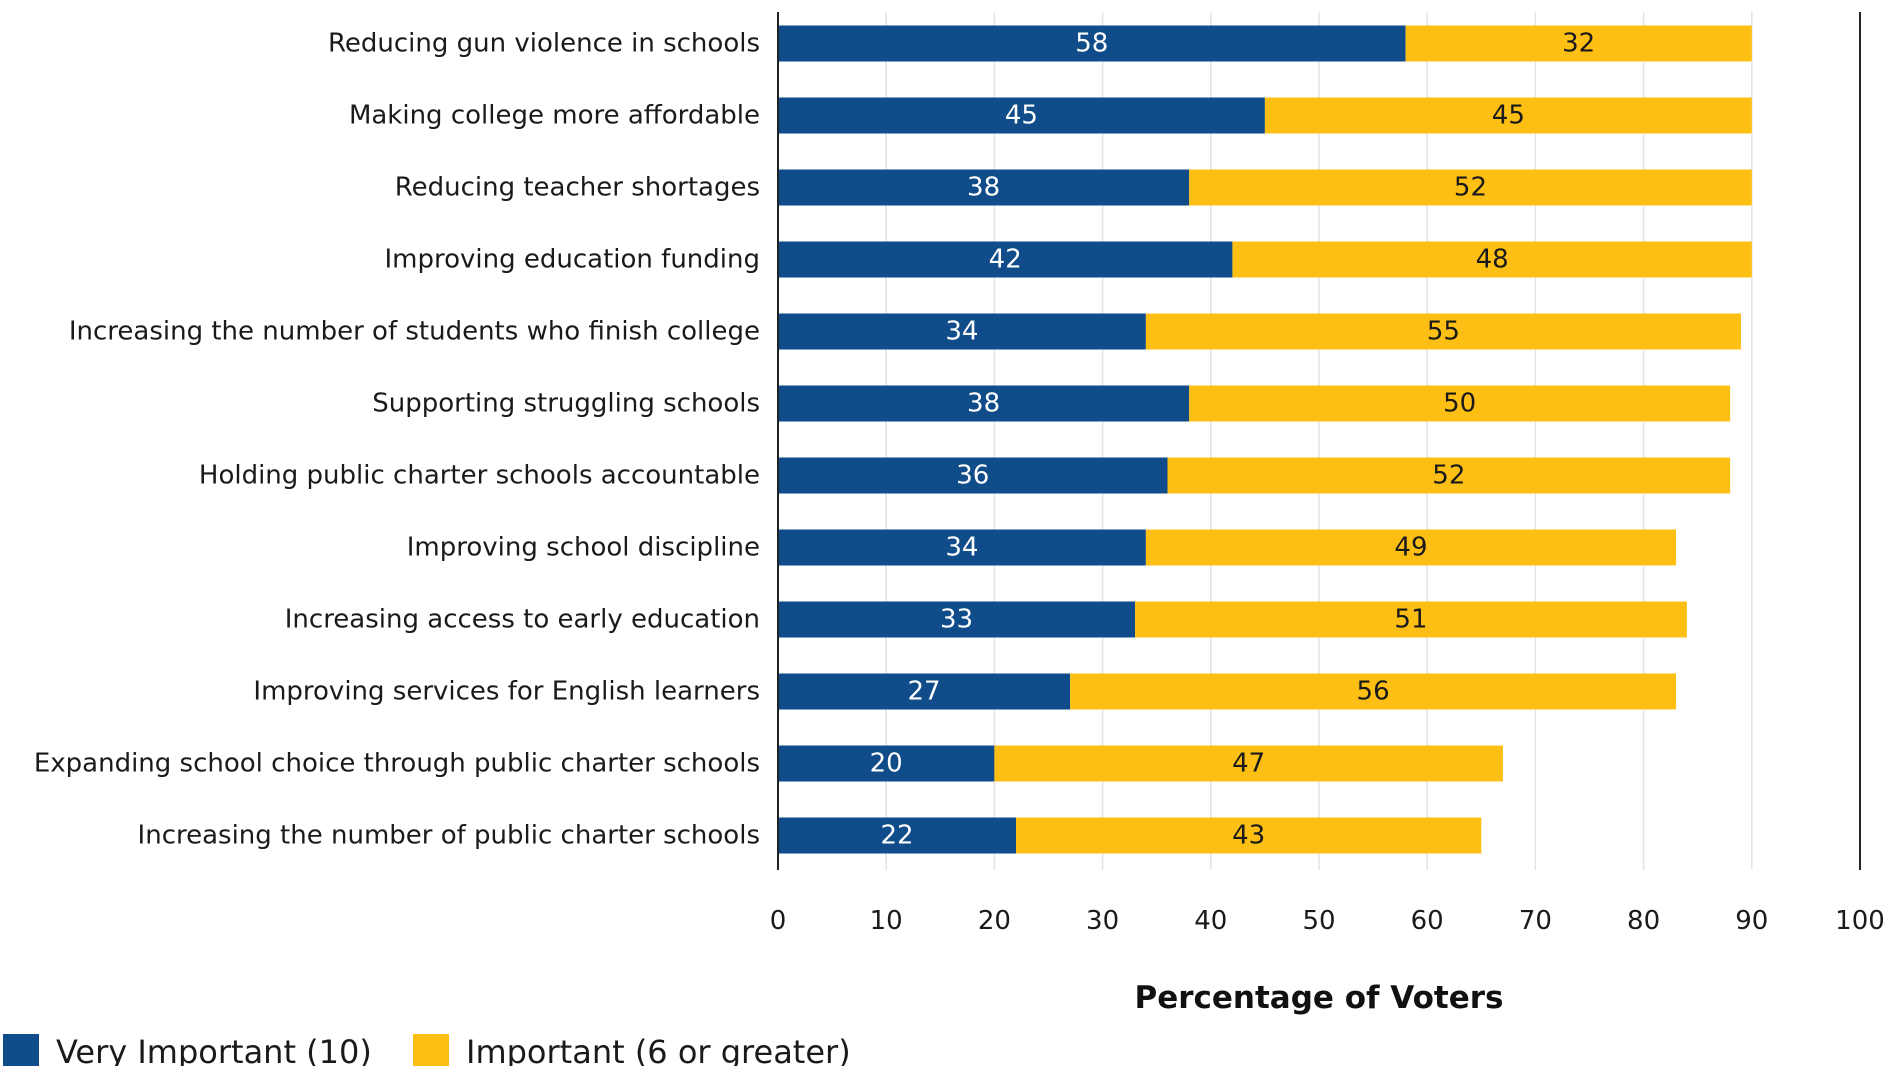  Describe the element at coordinates (577, 188) in the screenshot. I see `category-label-reducing-teacher-shortages: Reducing teacher shortages` at that location.